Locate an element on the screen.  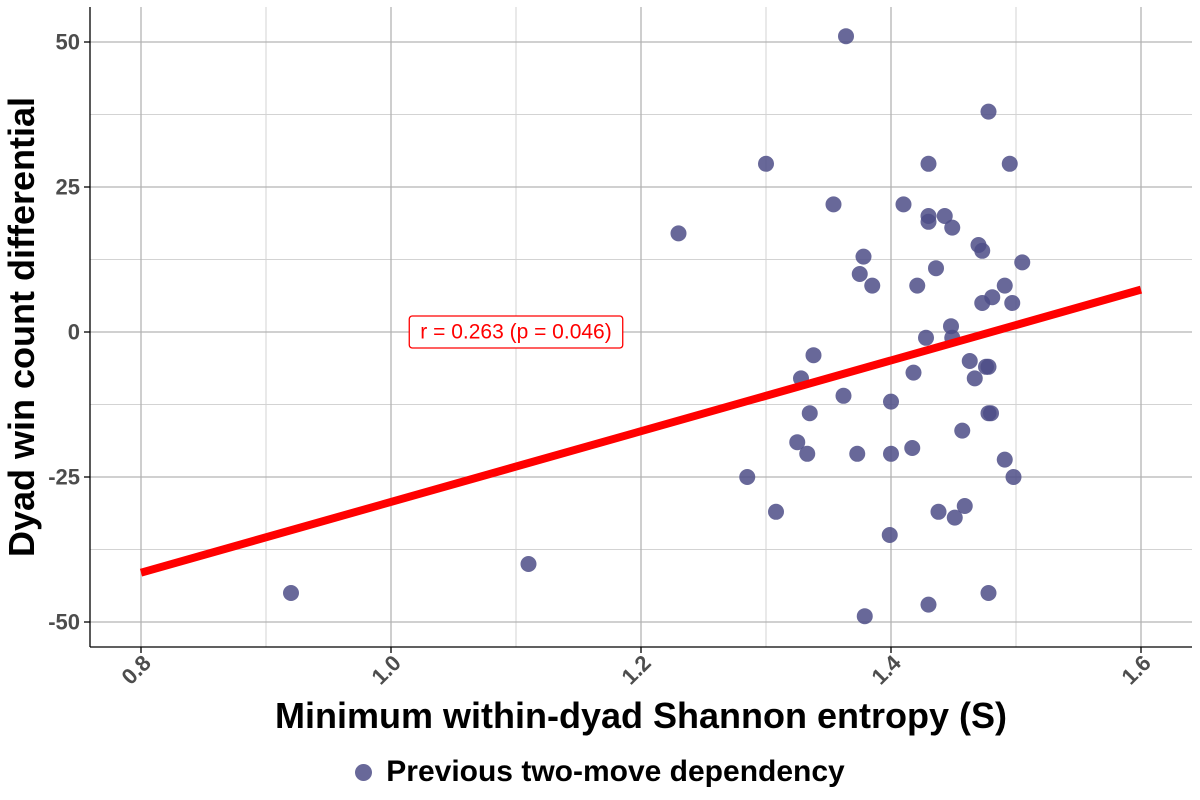
annotation-box is located at coordinates (516, 332).